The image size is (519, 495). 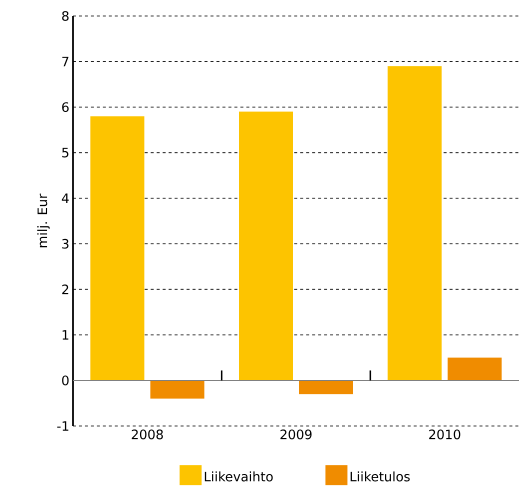 What do you see at coordinates (65, 289) in the screenshot?
I see `y-tick-label: 2` at bounding box center [65, 289].